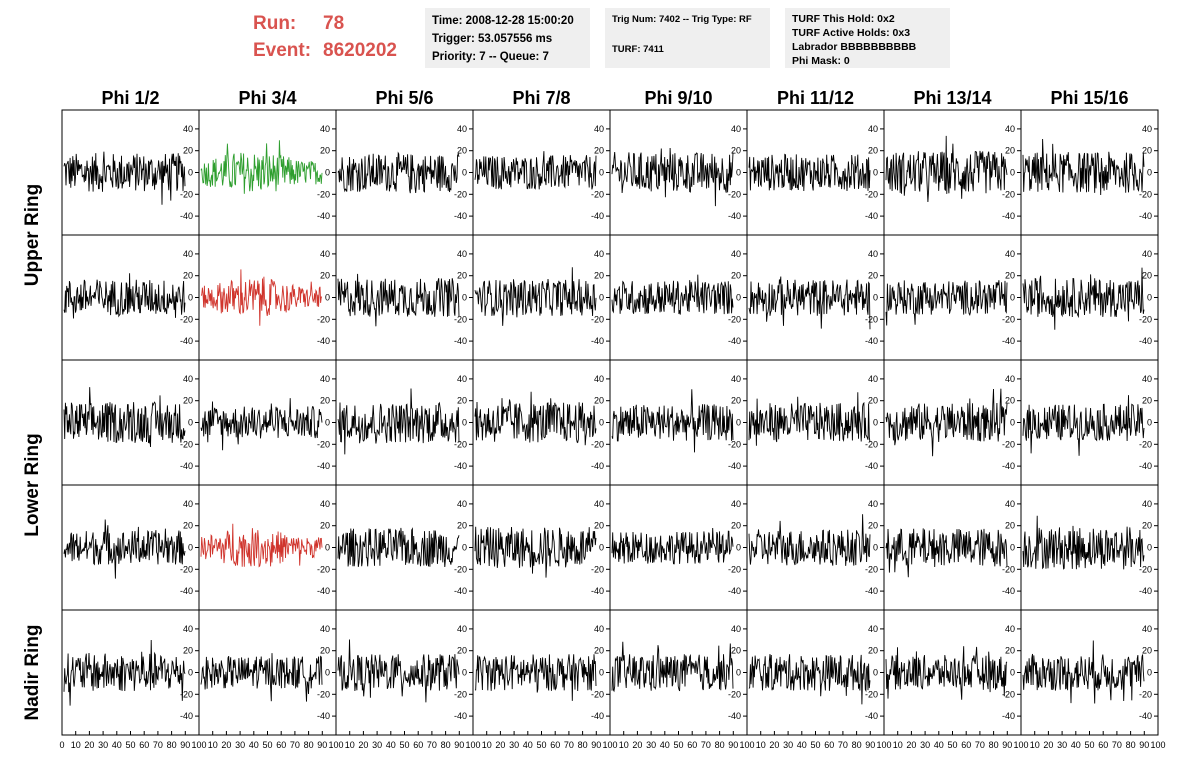 The width and height of the screenshot is (1196, 772). I want to click on phi-column-label: Phi 5/6, so click(404, 98).